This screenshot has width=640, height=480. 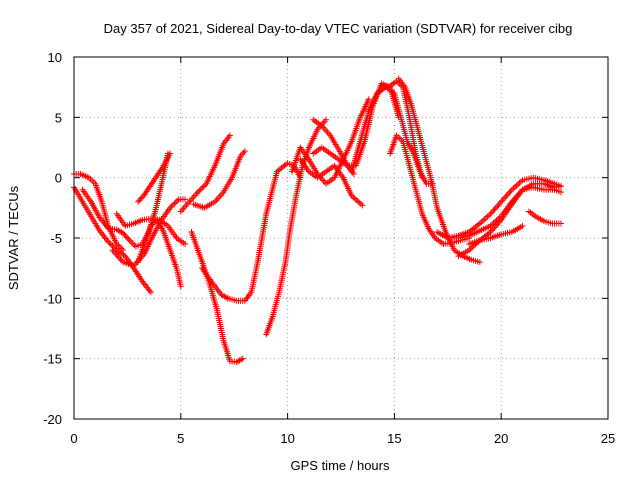 I want to click on x-tick-label: 15, so click(x=394, y=438).